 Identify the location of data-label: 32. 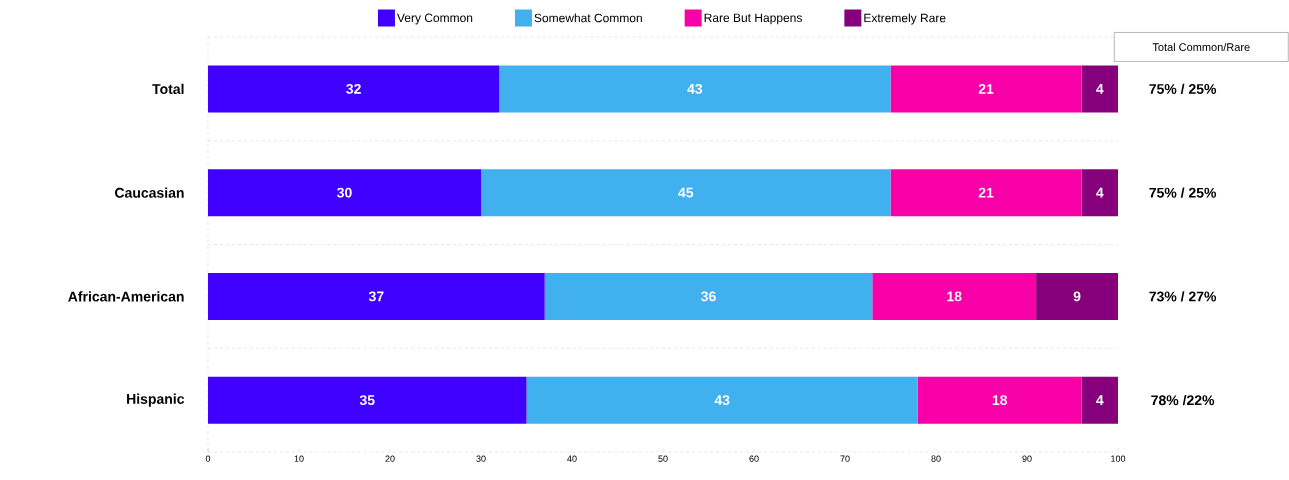
(353, 88).